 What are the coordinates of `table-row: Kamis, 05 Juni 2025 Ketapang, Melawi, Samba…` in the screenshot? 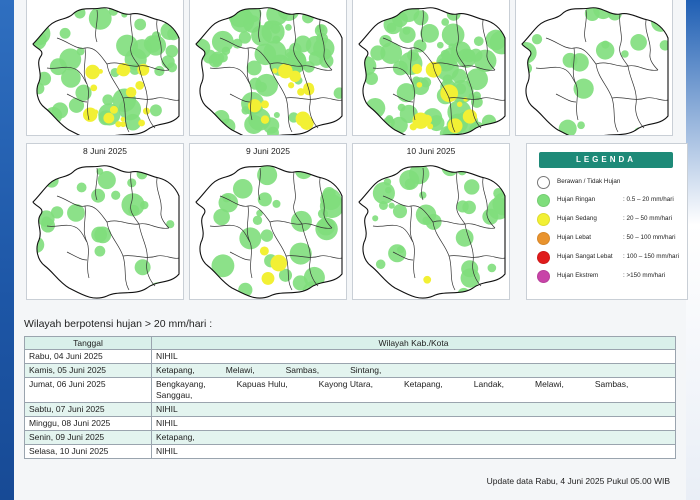 It's located at (350, 370).